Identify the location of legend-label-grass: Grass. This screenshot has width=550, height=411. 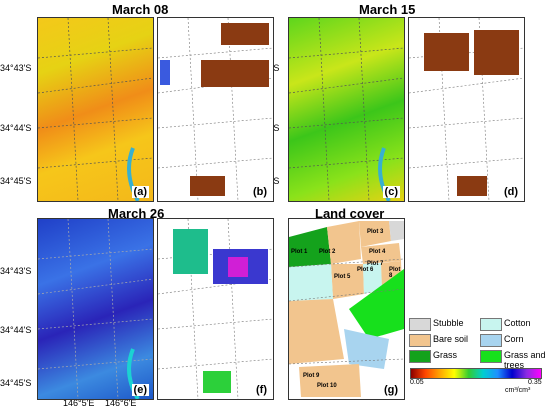
(445, 355).